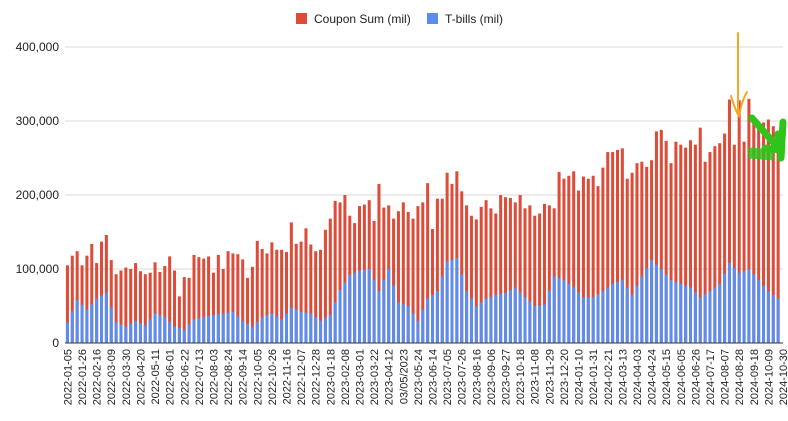 The height and width of the screenshot is (421, 788). I want to click on x-tick-label: 2024-02-21, so click(609, 377).